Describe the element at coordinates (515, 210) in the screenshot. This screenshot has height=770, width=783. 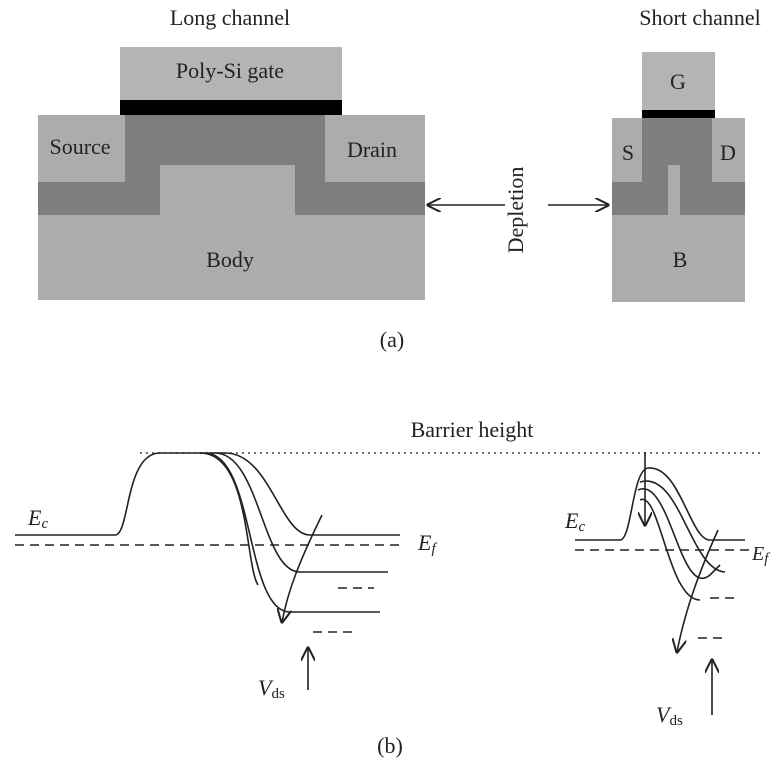
I see `depletion-label: Depletion` at that location.